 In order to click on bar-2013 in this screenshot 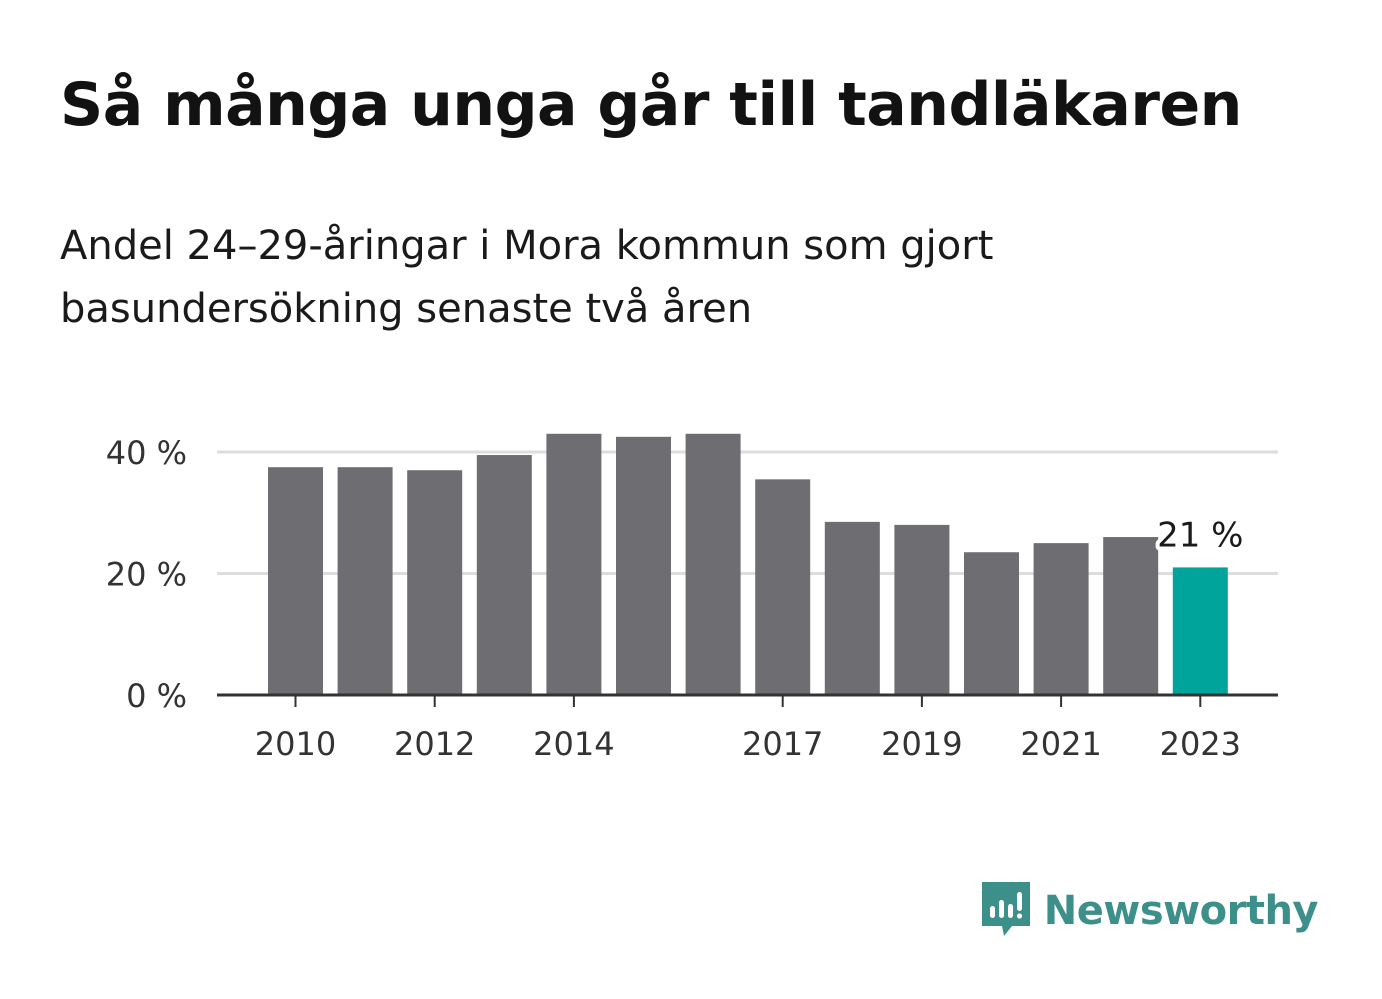, I will do `click(504, 575)`.